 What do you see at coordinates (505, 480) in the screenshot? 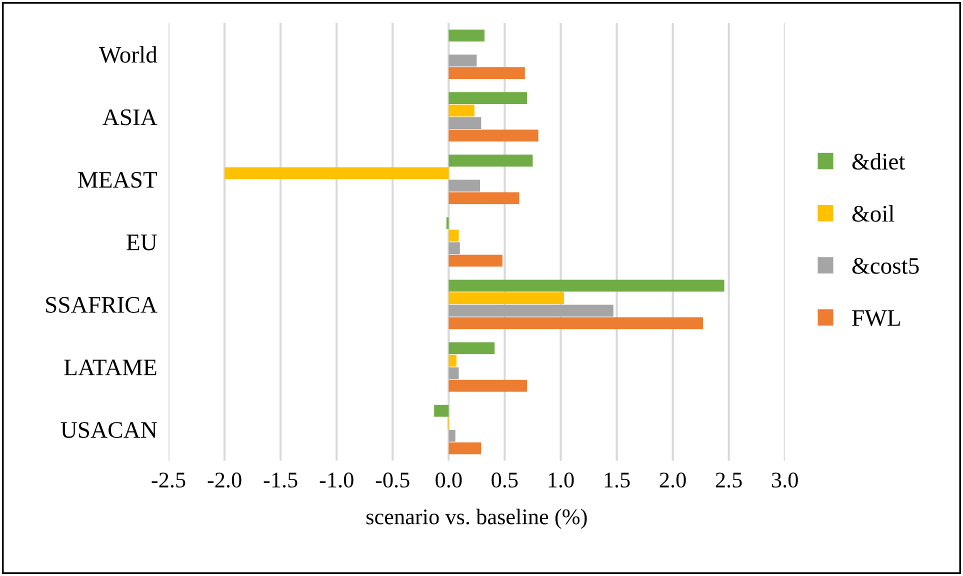
I see `x-tick-label: 0.5` at bounding box center [505, 480].